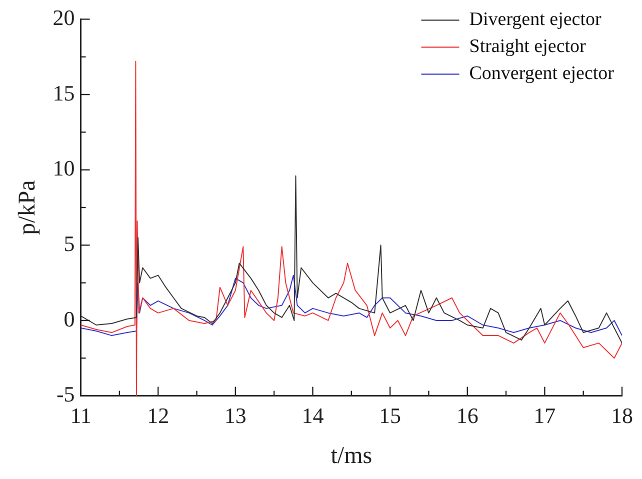 The height and width of the screenshot is (479, 642). I want to click on legend-label: Convergent ejector, so click(542, 73).